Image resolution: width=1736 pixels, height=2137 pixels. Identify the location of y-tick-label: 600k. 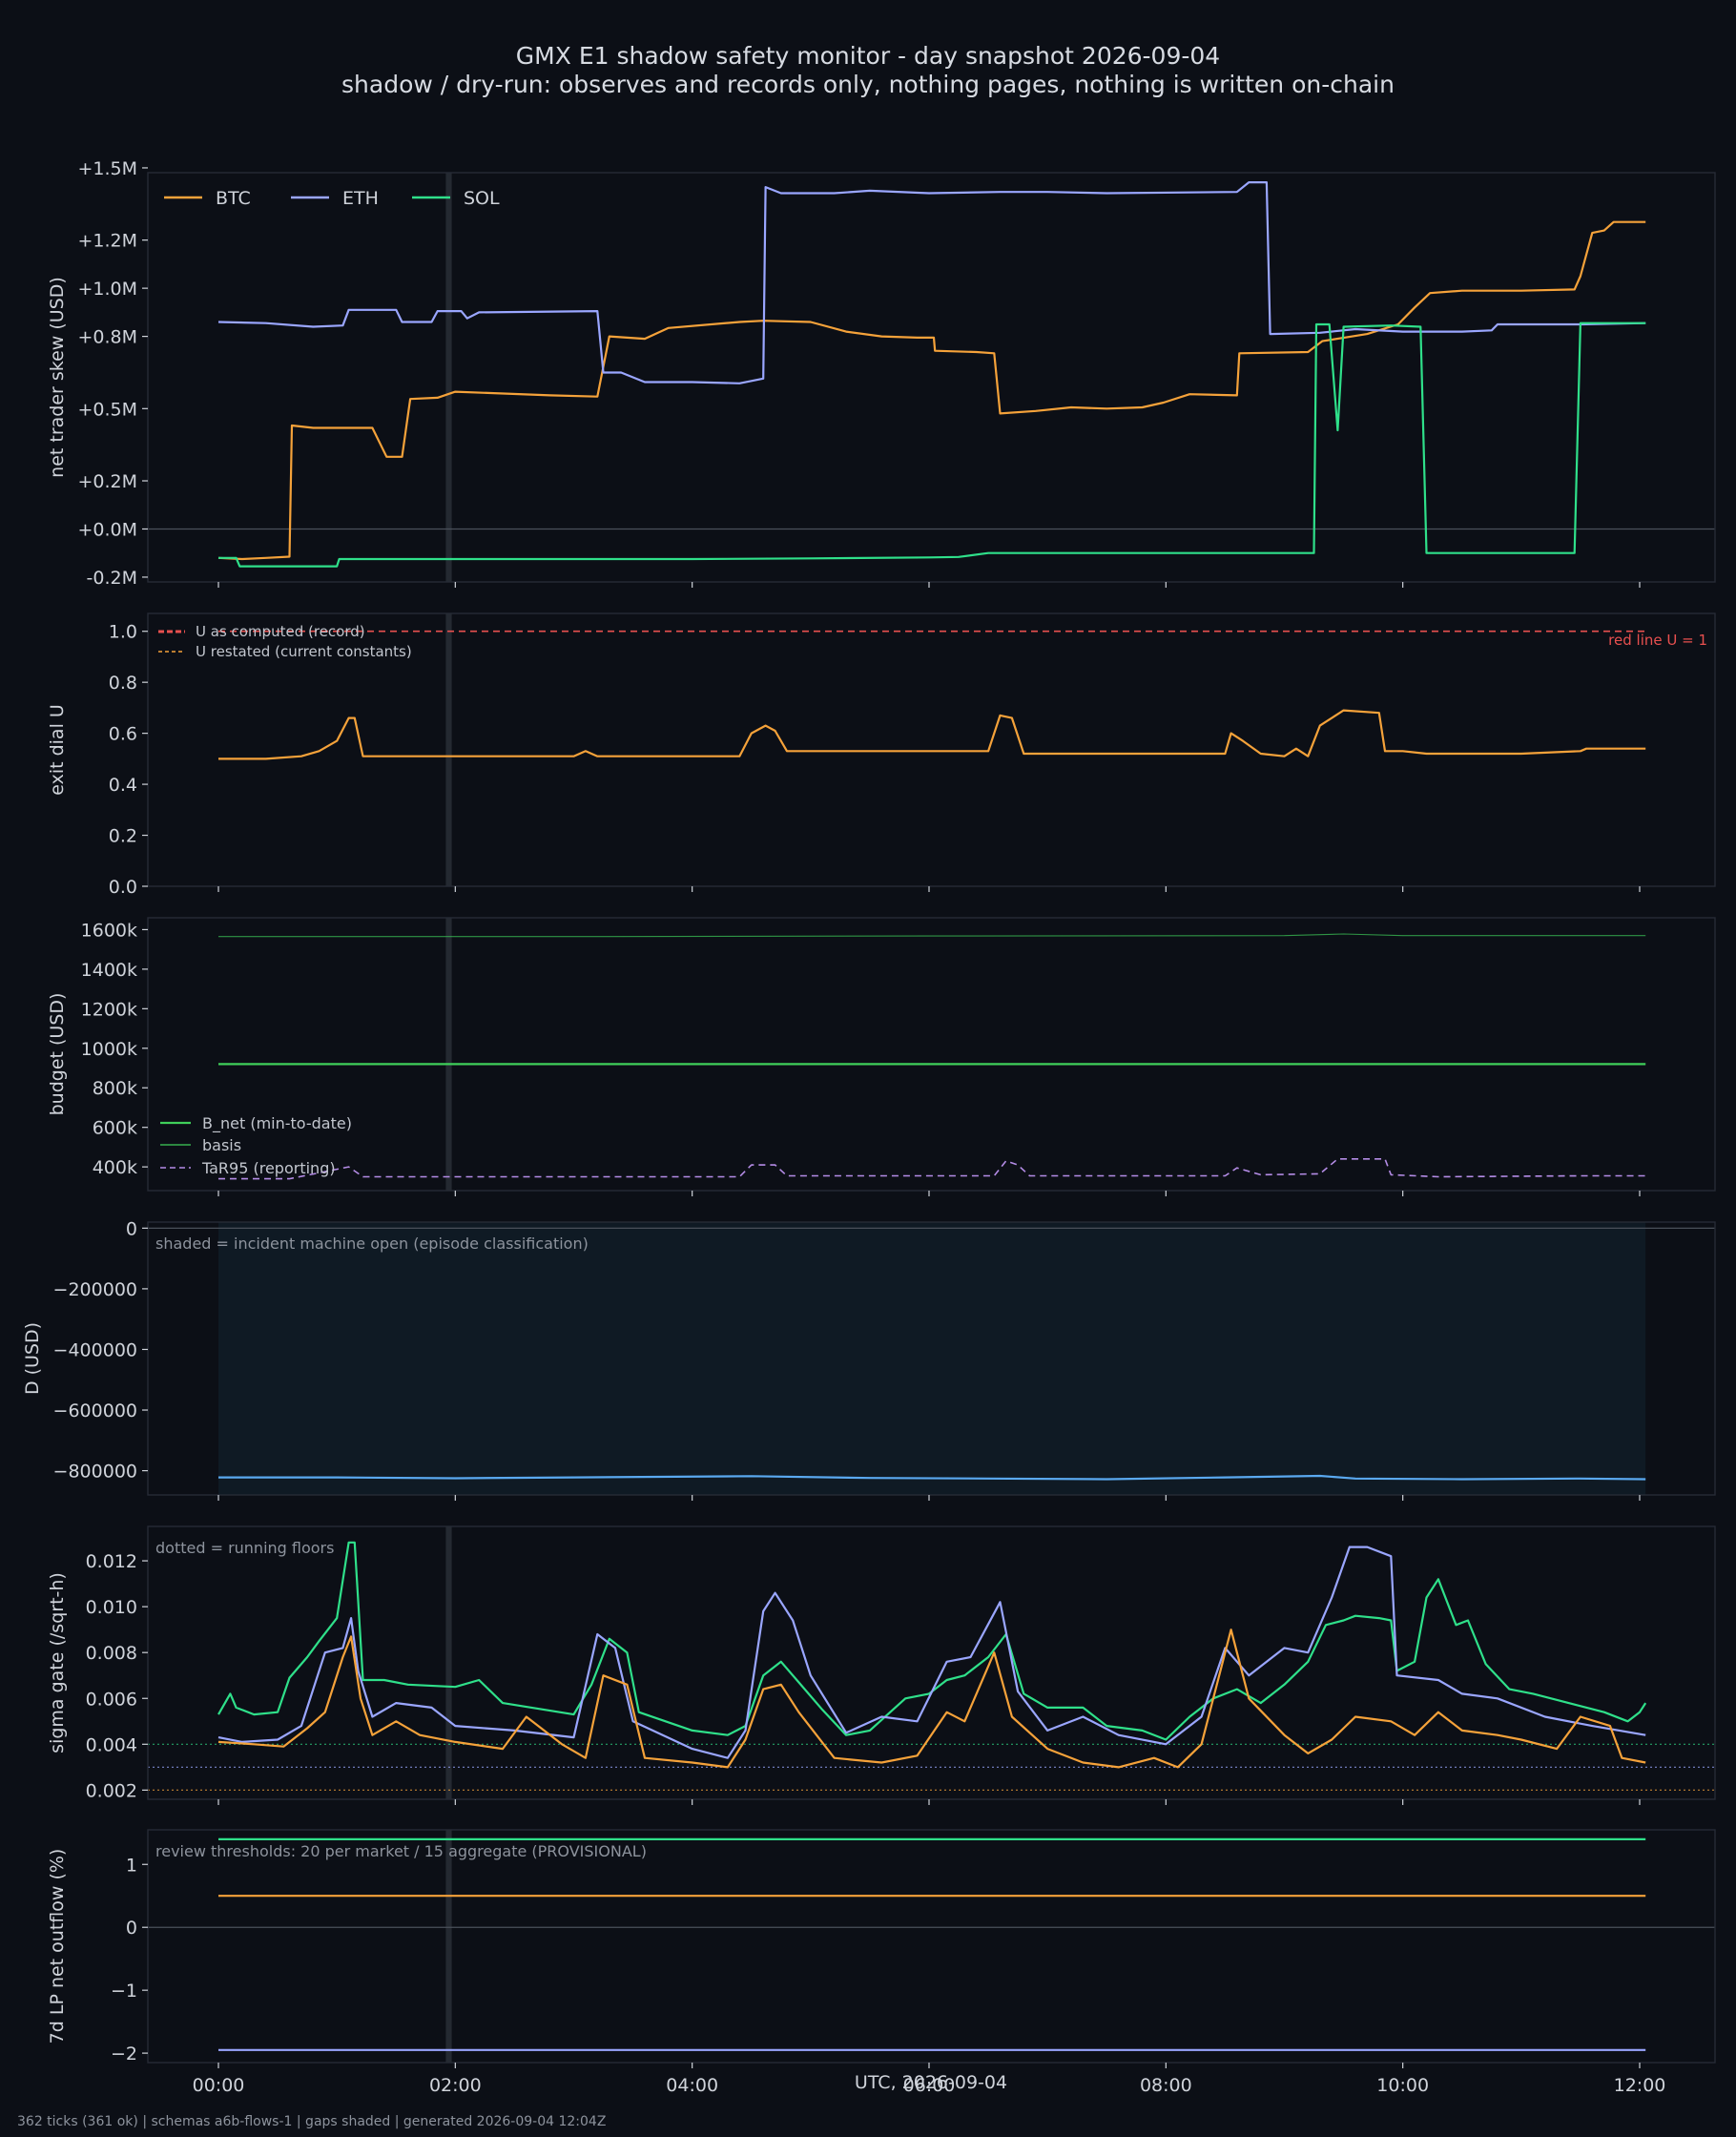
(115, 1128).